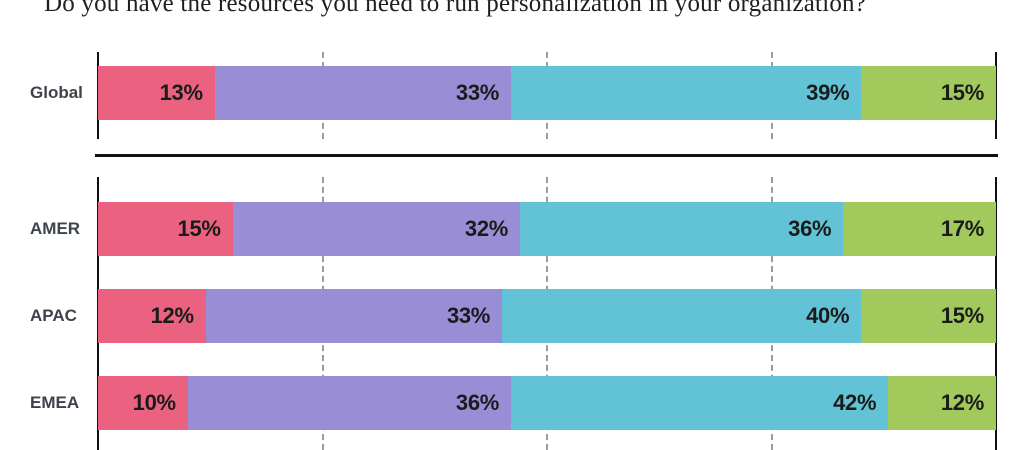 The width and height of the screenshot is (1024, 450). Describe the element at coordinates (55, 228) in the screenshot. I see `category-label: AMER` at that location.